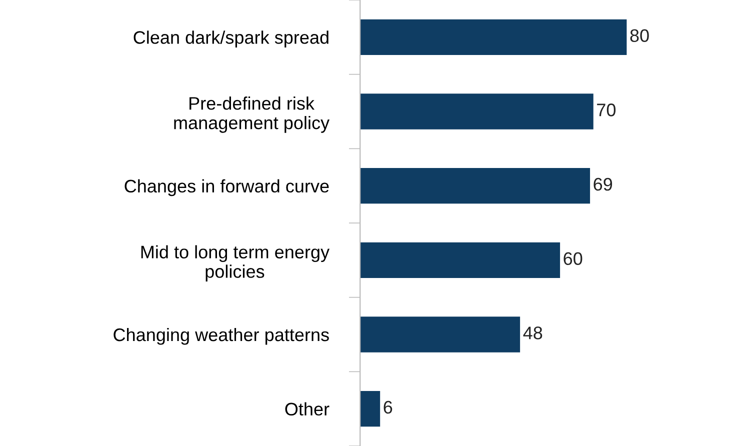 This screenshot has height=446, width=744. What do you see at coordinates (231, 39) in the screenshot?
I see `y-tick-label: Clean dark/spark spread` at bounding box center [231, 39].